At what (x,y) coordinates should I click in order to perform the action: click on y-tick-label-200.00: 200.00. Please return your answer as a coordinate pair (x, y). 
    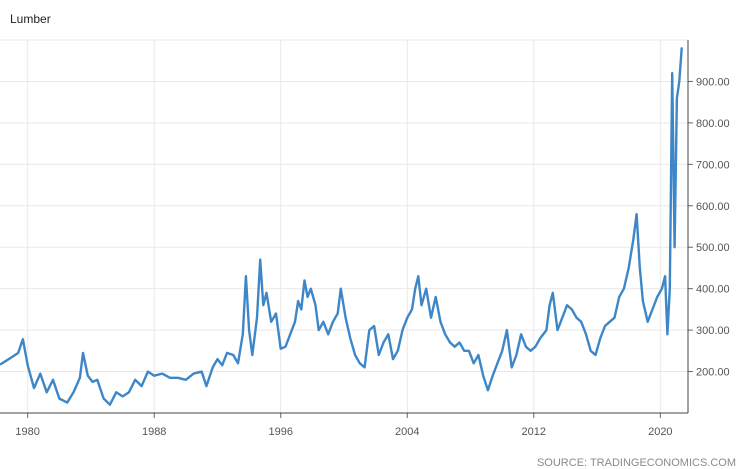
    Looking at the image, I should click on (713, 373).